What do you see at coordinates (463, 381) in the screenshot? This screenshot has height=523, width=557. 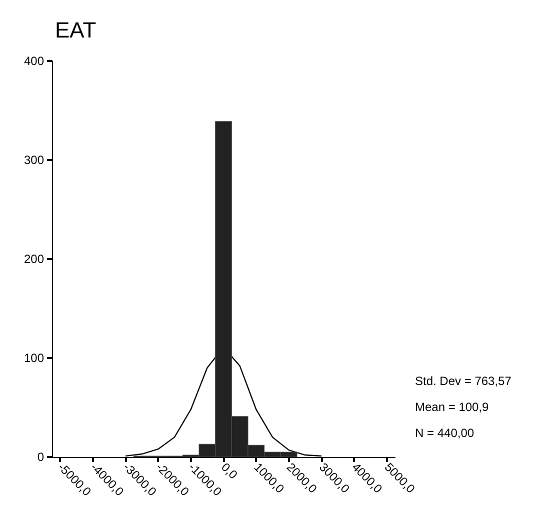 I see `text: Std. Dev = 763,57` at bounding box center [463, 381].